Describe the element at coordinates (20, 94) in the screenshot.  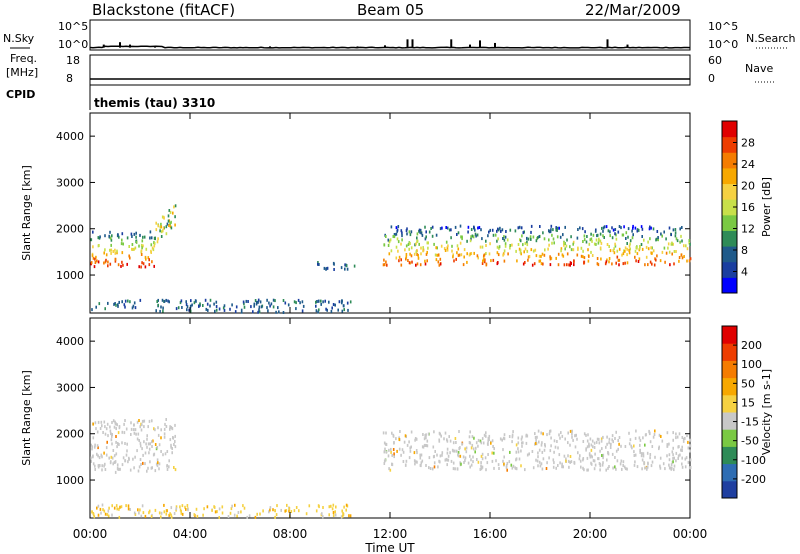
I see `cpid-label: CPID` at that location.